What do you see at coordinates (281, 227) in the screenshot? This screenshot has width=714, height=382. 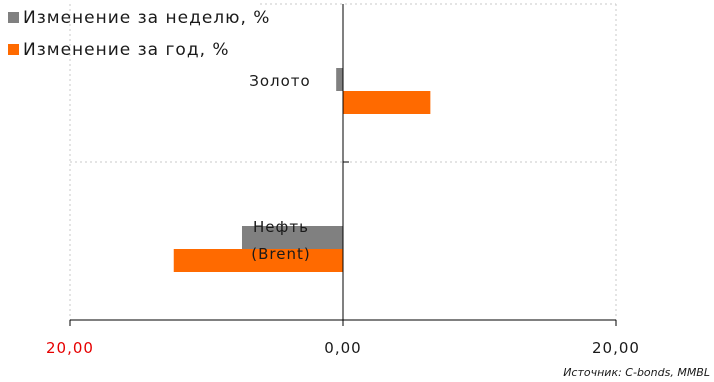 I see `category-label-oil-line1: Нефть` at bounding box center [281, 227].